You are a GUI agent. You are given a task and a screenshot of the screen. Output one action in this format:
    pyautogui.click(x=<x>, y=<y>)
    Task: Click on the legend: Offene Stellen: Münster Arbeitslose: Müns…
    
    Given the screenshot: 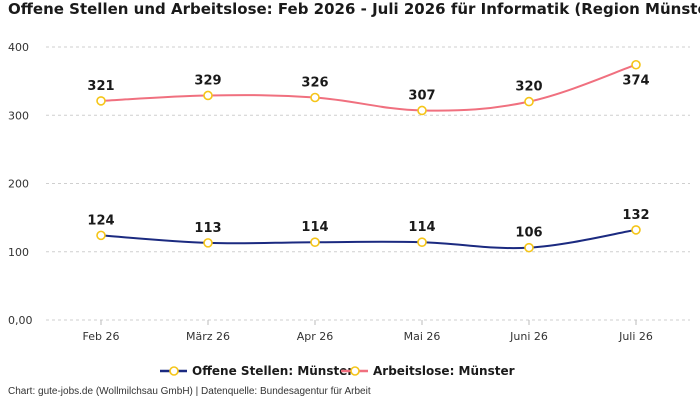 What is the action you would take?
    pyautogui.click(x=337, y=371)
    